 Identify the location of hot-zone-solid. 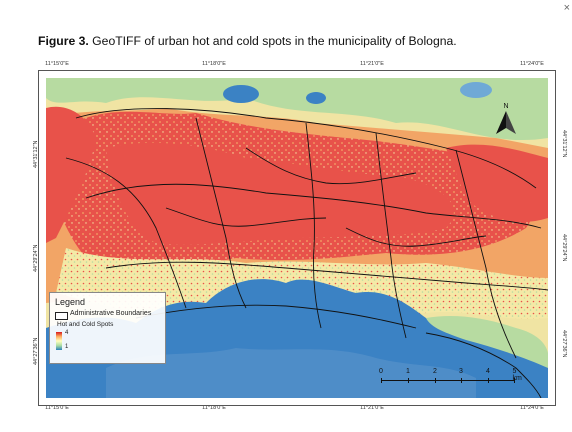
(280, 193).